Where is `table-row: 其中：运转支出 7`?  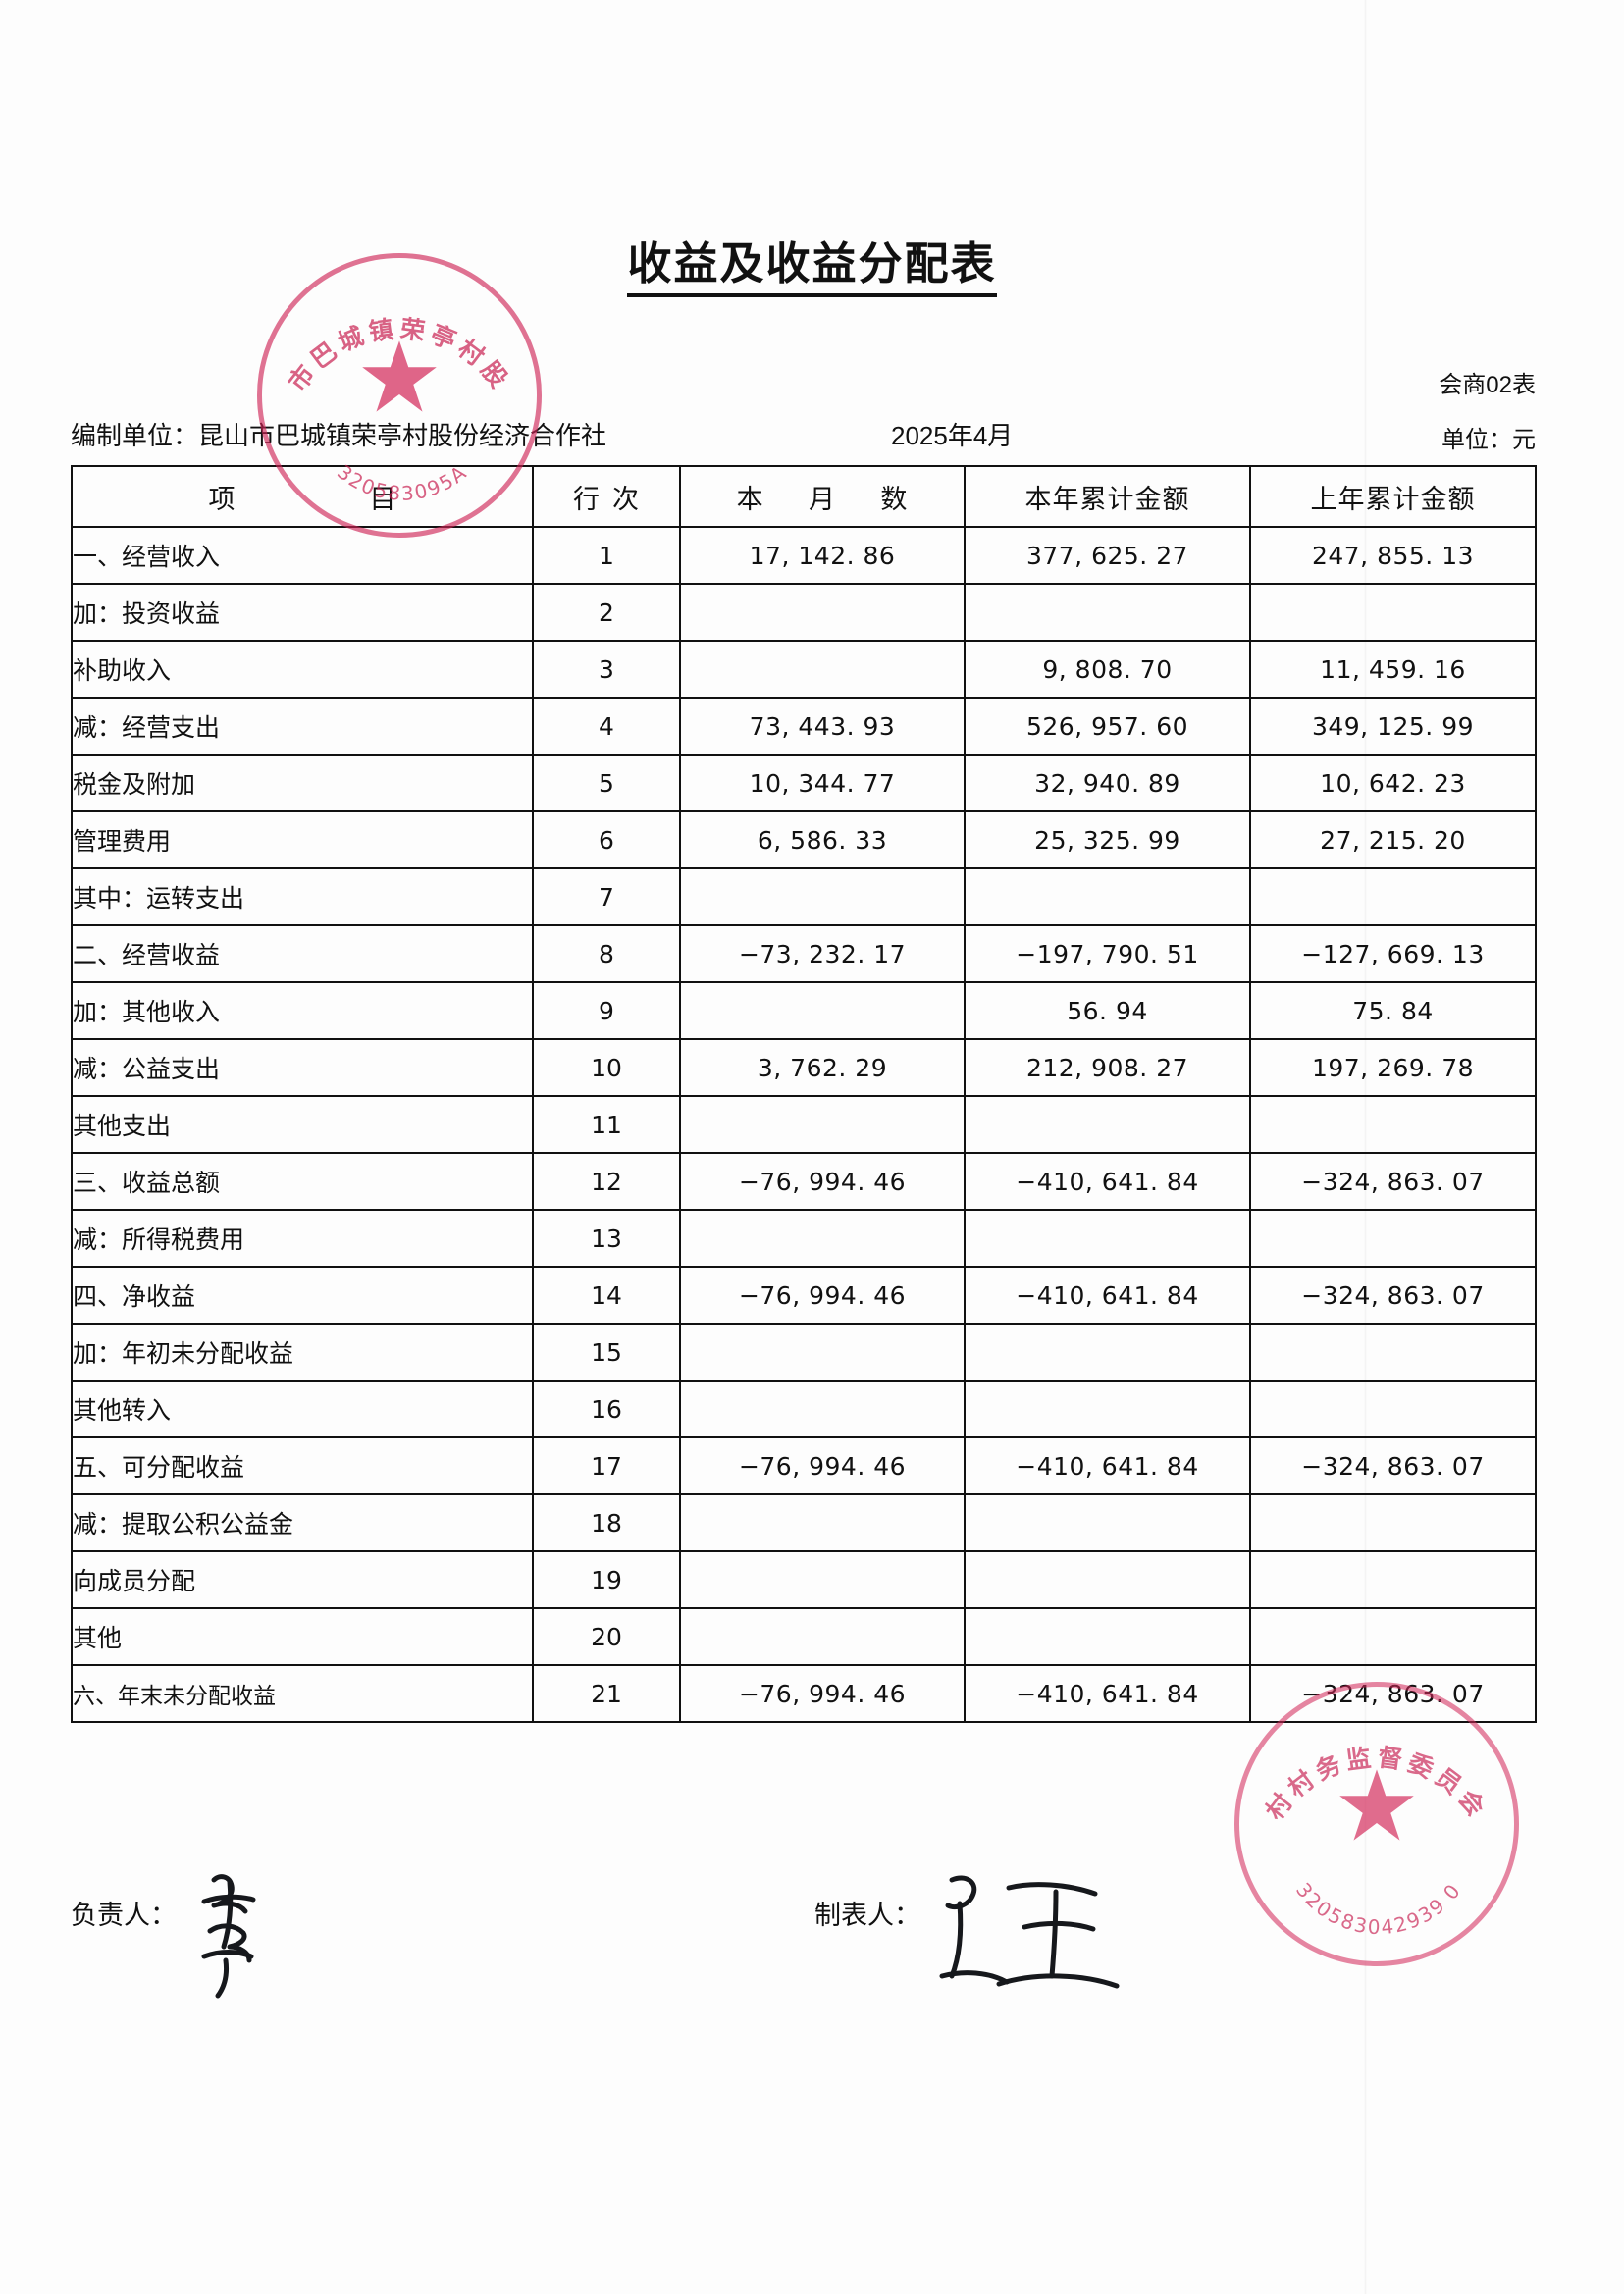
table-row: 其中：运转支出 7 is located at coordinates (804, 896).